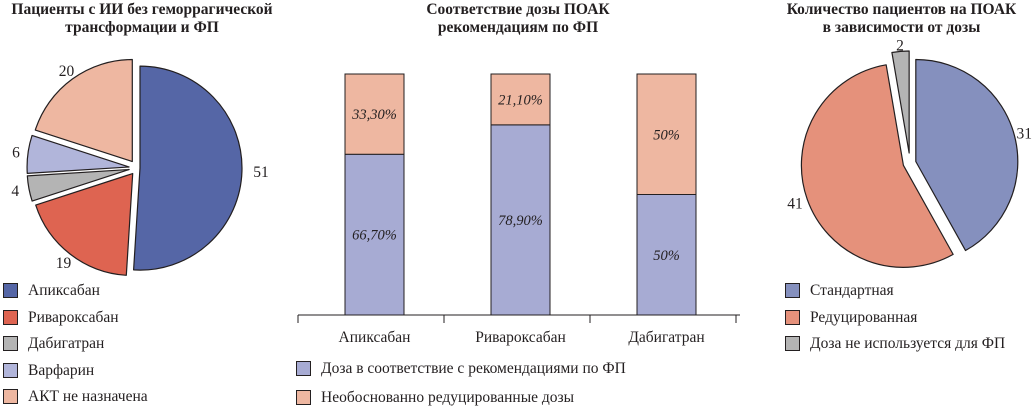 The image size is (1033, 419). Describe the element at coordinates (67, 71) in the screenshot. I see `pie-slice-label: 20` at that location.